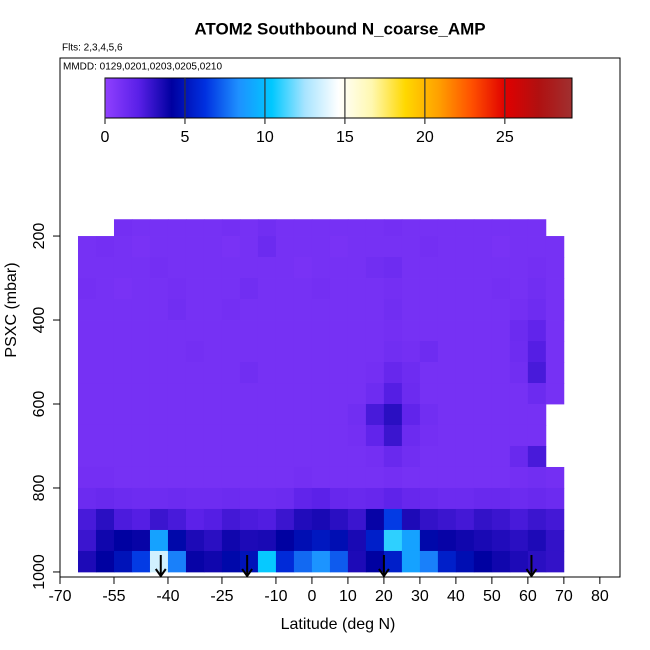 This screenshot has width=650, height=650. I want to click on x-tick-label: 20, so click(384, 596).